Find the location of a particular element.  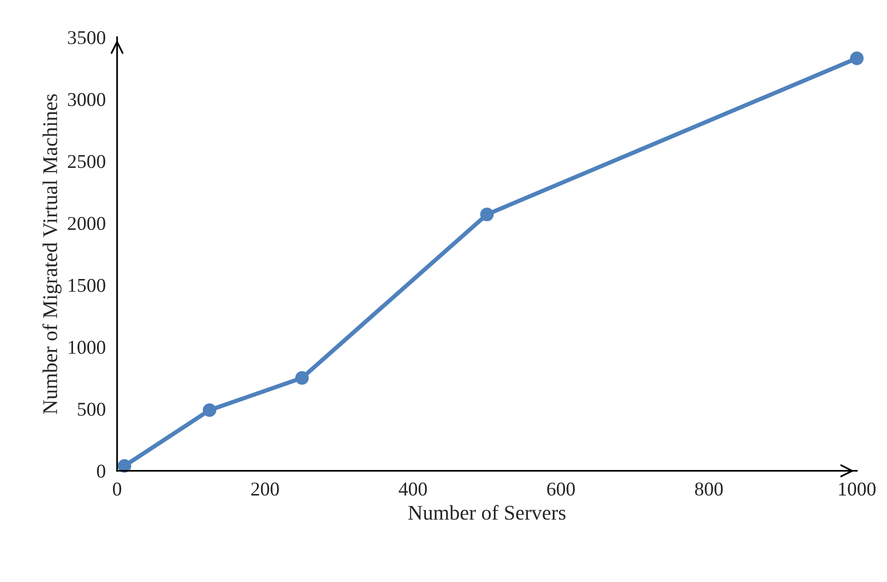

x-tick-label: 200 is located at coordinates (265, 489).